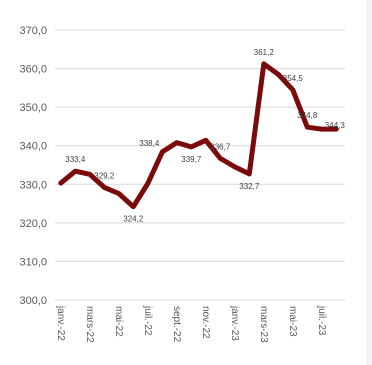  What do you see at coordinates (263, 324) in the screenshot?
I see `x-tick-label: mars-23` at bounding box center [263, 324].